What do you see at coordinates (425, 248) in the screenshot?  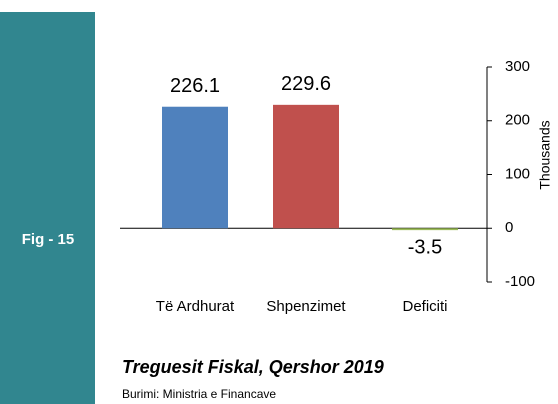 I see `data-label: -3.5` at bounding box center [425, 248].